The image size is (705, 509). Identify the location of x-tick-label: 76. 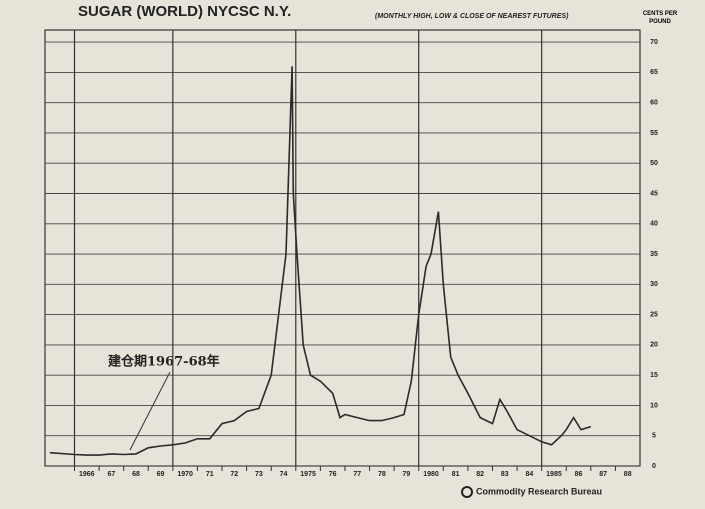
(333, 474).